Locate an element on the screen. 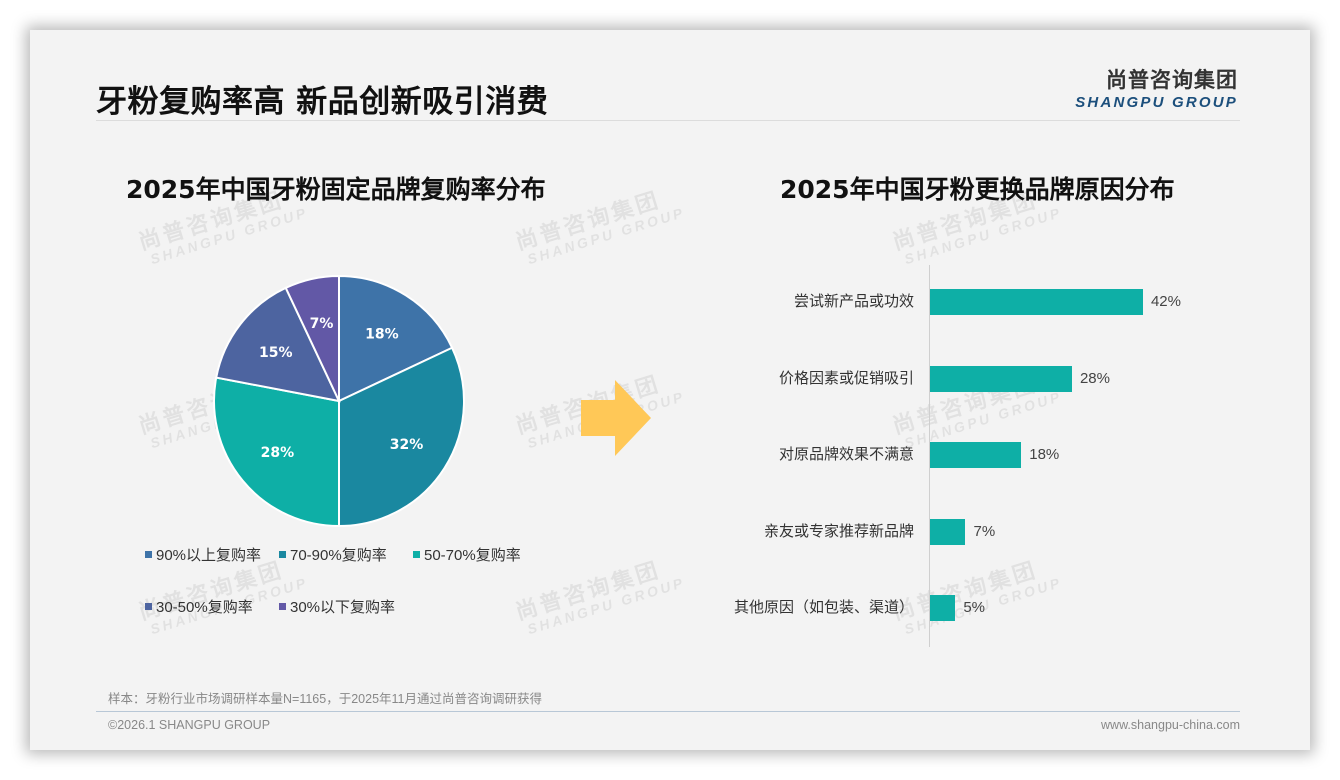 This screenshot has width=1340, height=780. bar-chart-axis is located at coordinates (929, 456).